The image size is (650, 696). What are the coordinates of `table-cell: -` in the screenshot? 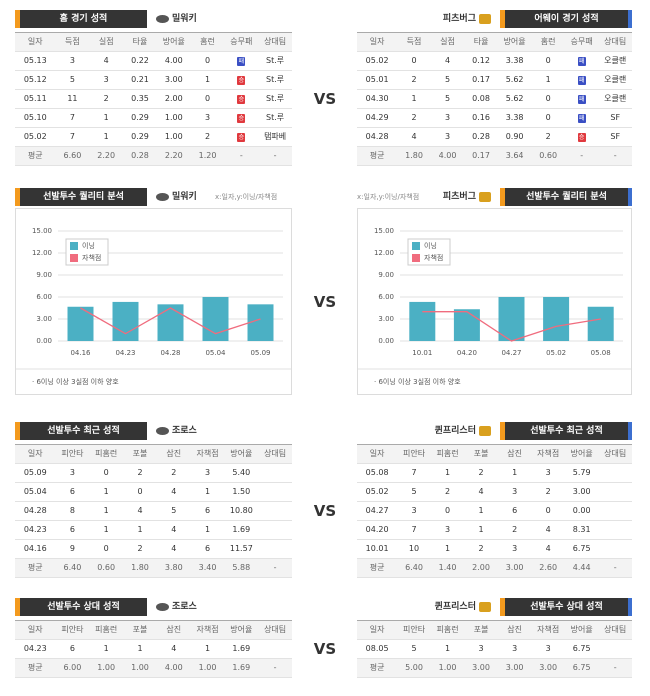 It's located at (275, 667).